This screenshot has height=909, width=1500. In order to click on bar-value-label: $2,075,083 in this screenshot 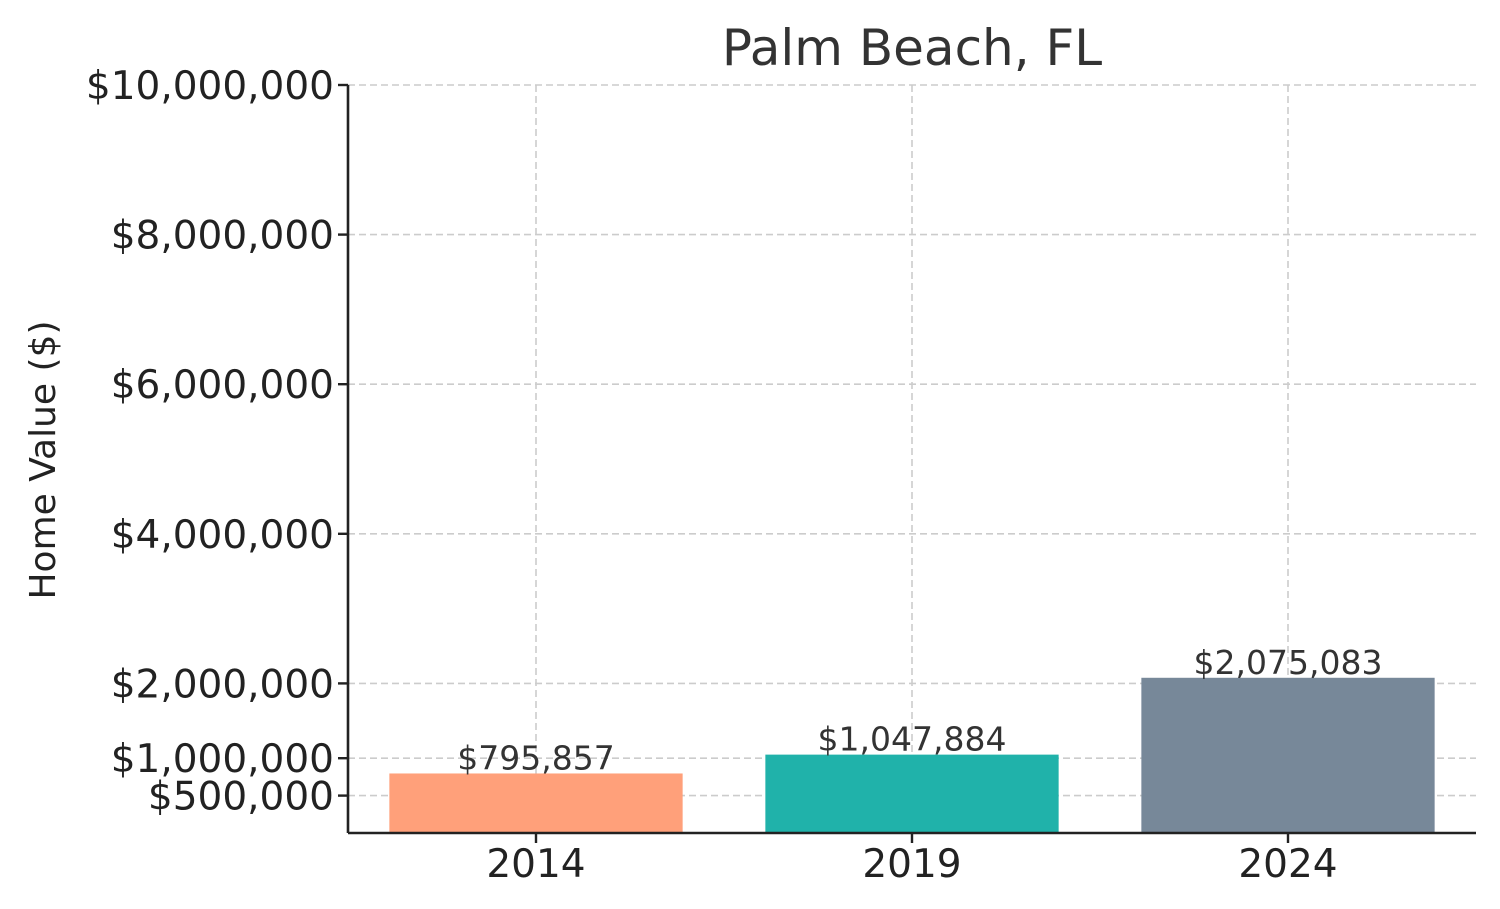, I will do `click(1288, 662)`.